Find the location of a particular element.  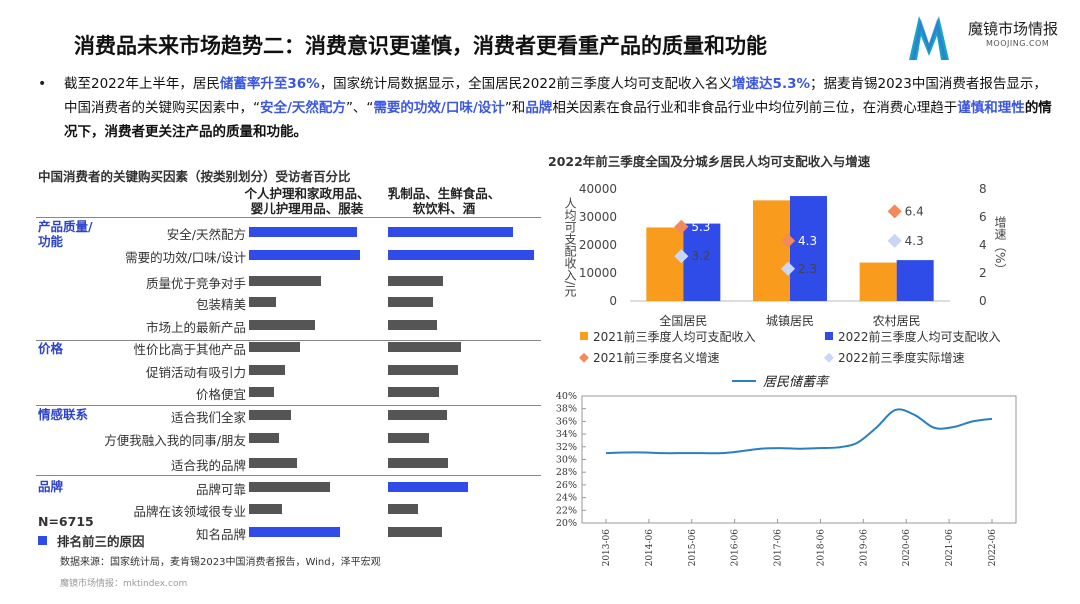

y2-tick-label: 8 is located at coordinates (983, 189).